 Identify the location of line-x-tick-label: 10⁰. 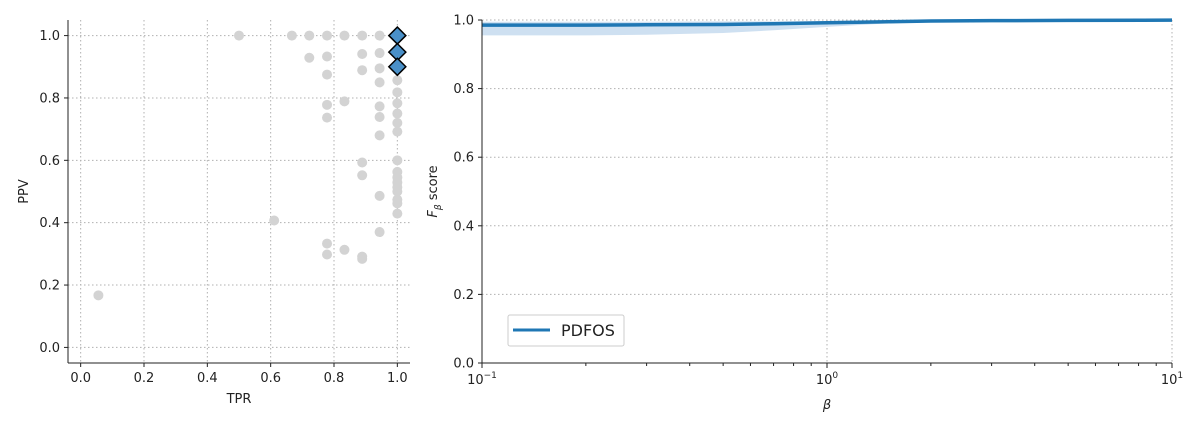
(827, 379).